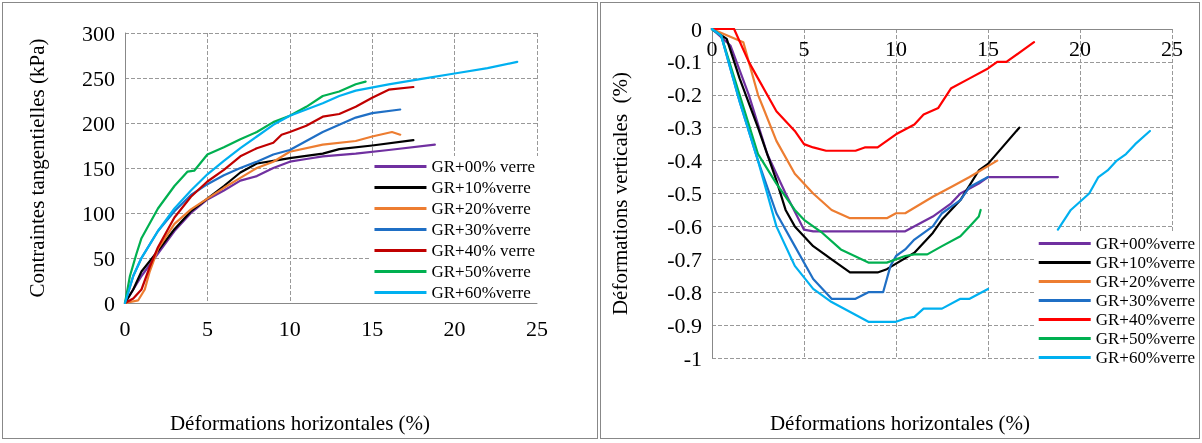  What do you see at coordinates (684, 193) in the screenshot?
I see `y-tick-label: -0.5` at bounding box center [684, 193].